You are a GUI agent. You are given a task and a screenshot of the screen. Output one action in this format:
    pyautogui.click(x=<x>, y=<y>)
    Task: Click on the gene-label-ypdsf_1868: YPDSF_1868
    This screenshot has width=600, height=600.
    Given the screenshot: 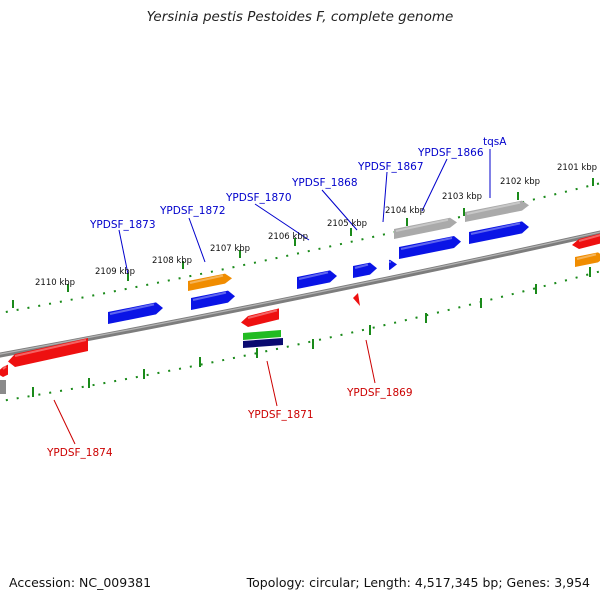 What is the action you would take?
    pyautogui.click(x=324, y=183)
    